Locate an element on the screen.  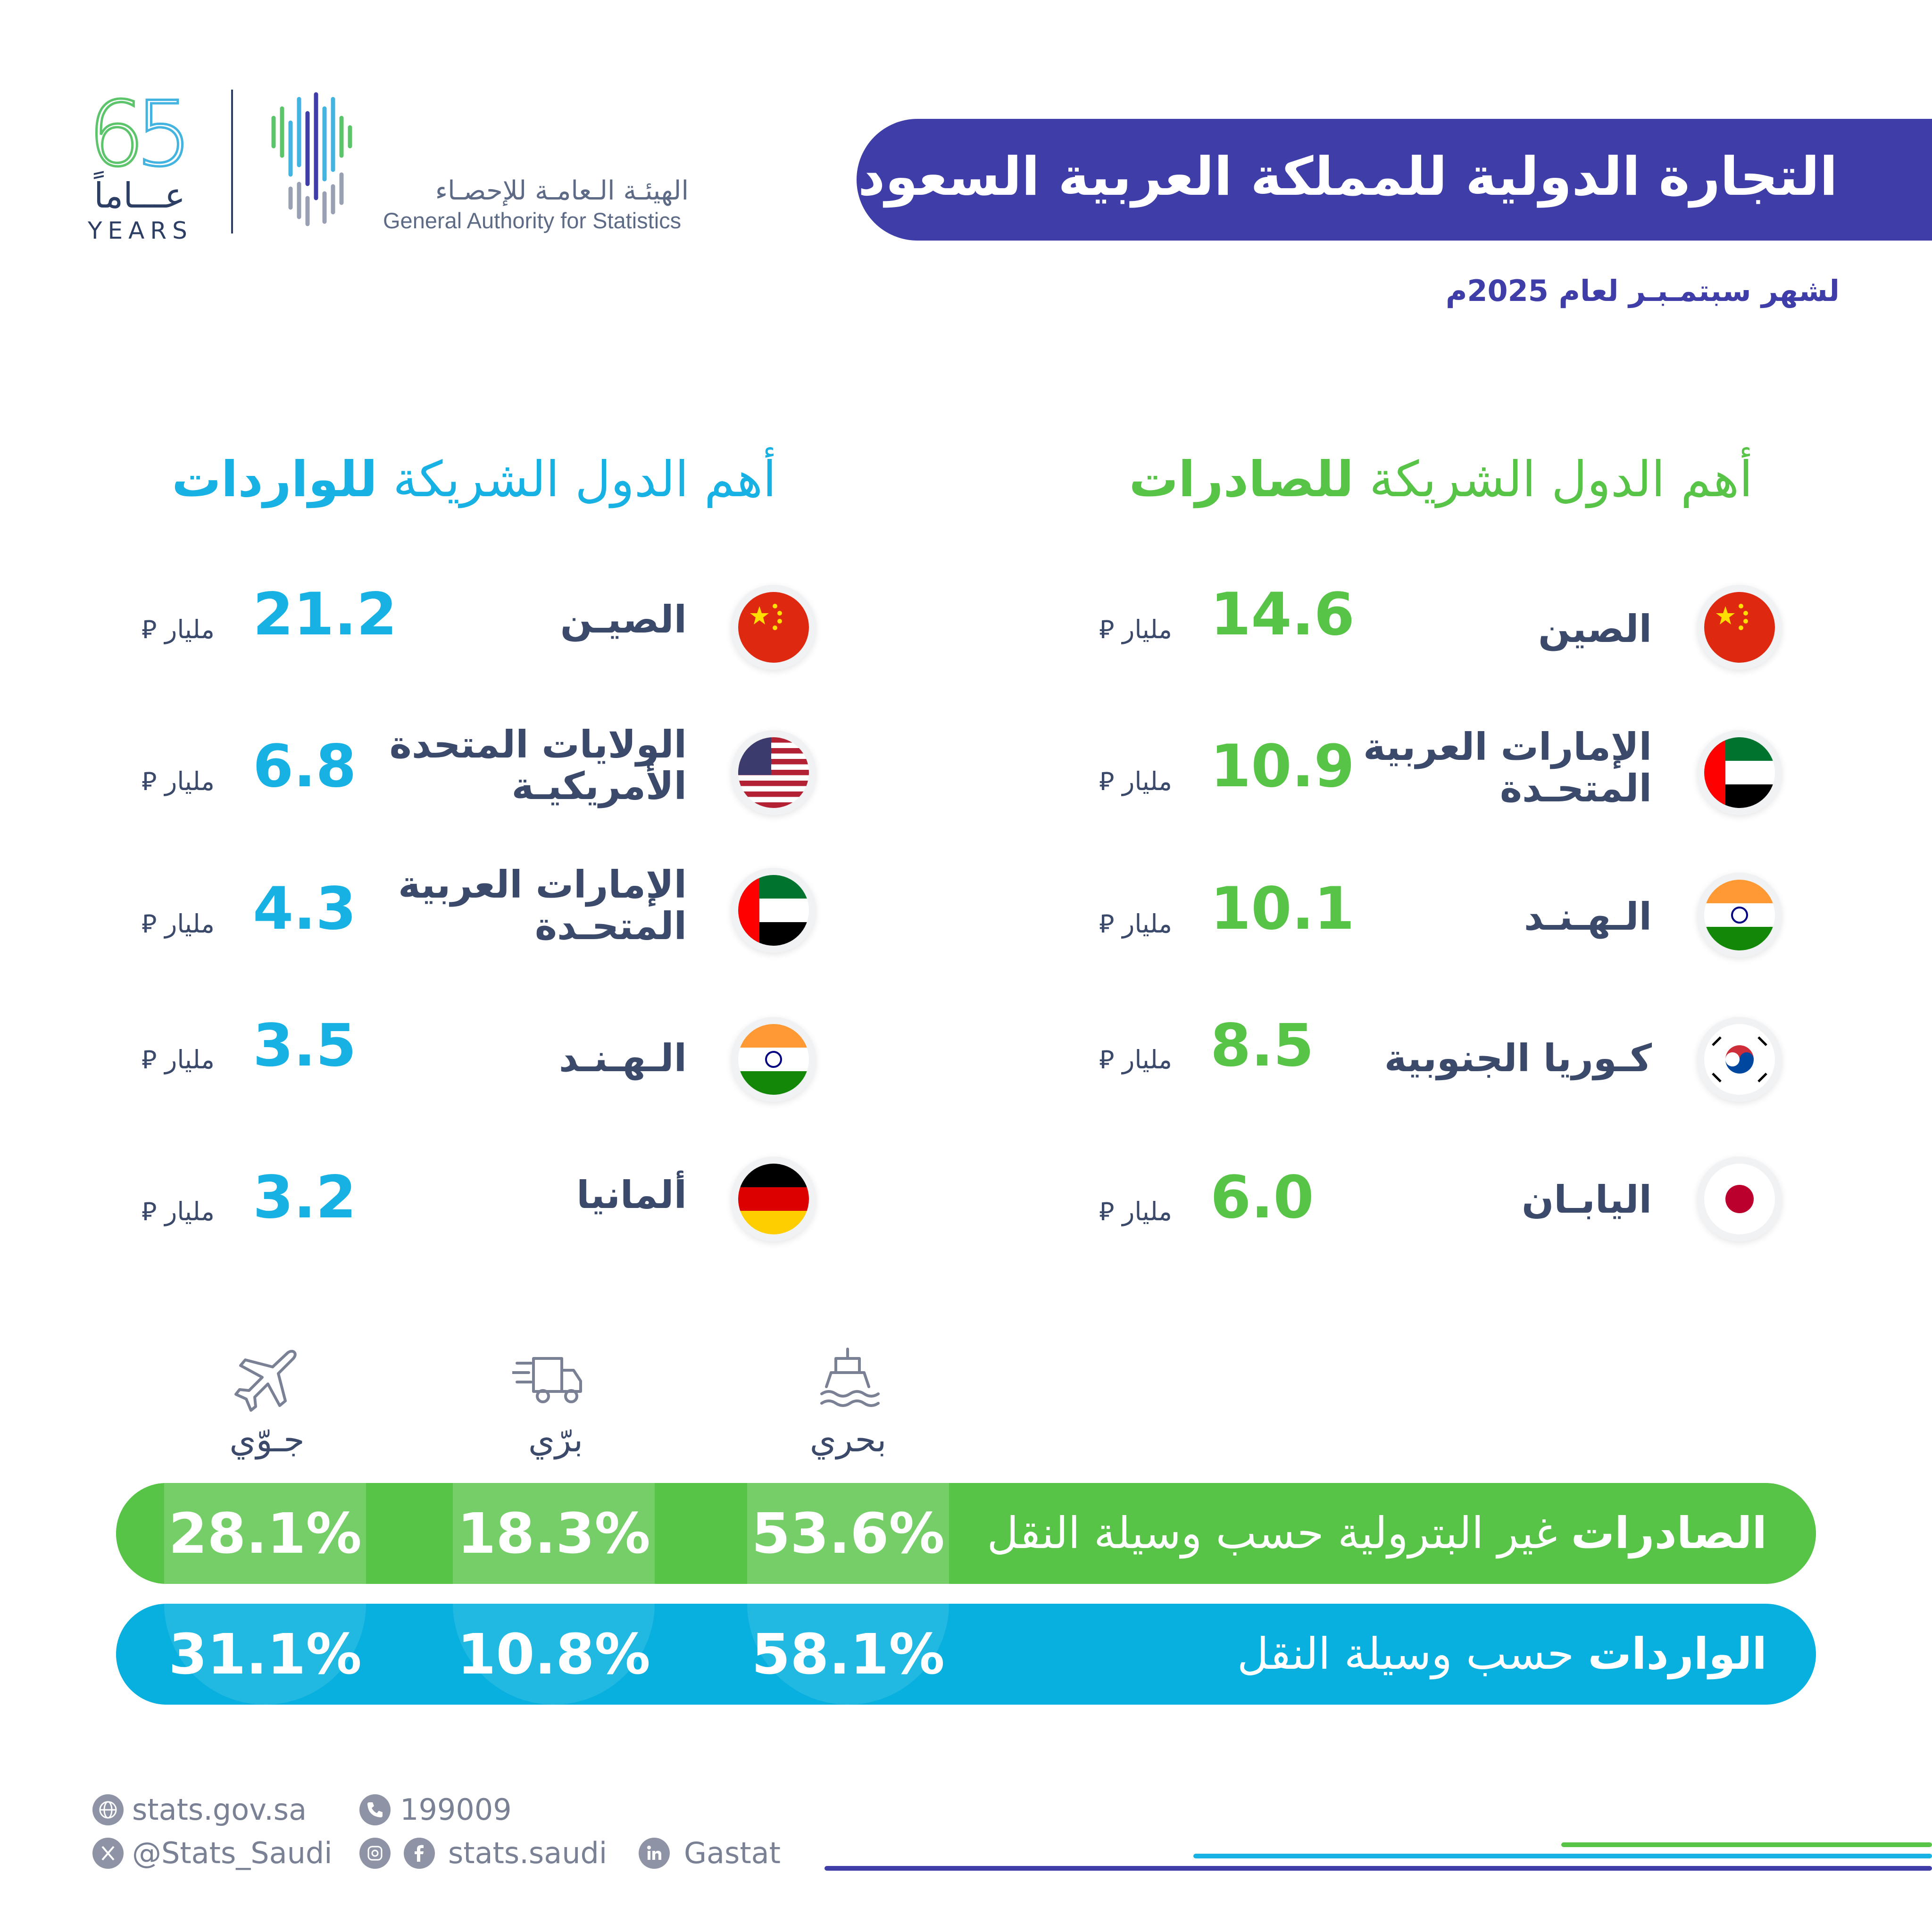
import-country-3: الإمارات العربية المتحـدة is located at coordinates (542, 905).